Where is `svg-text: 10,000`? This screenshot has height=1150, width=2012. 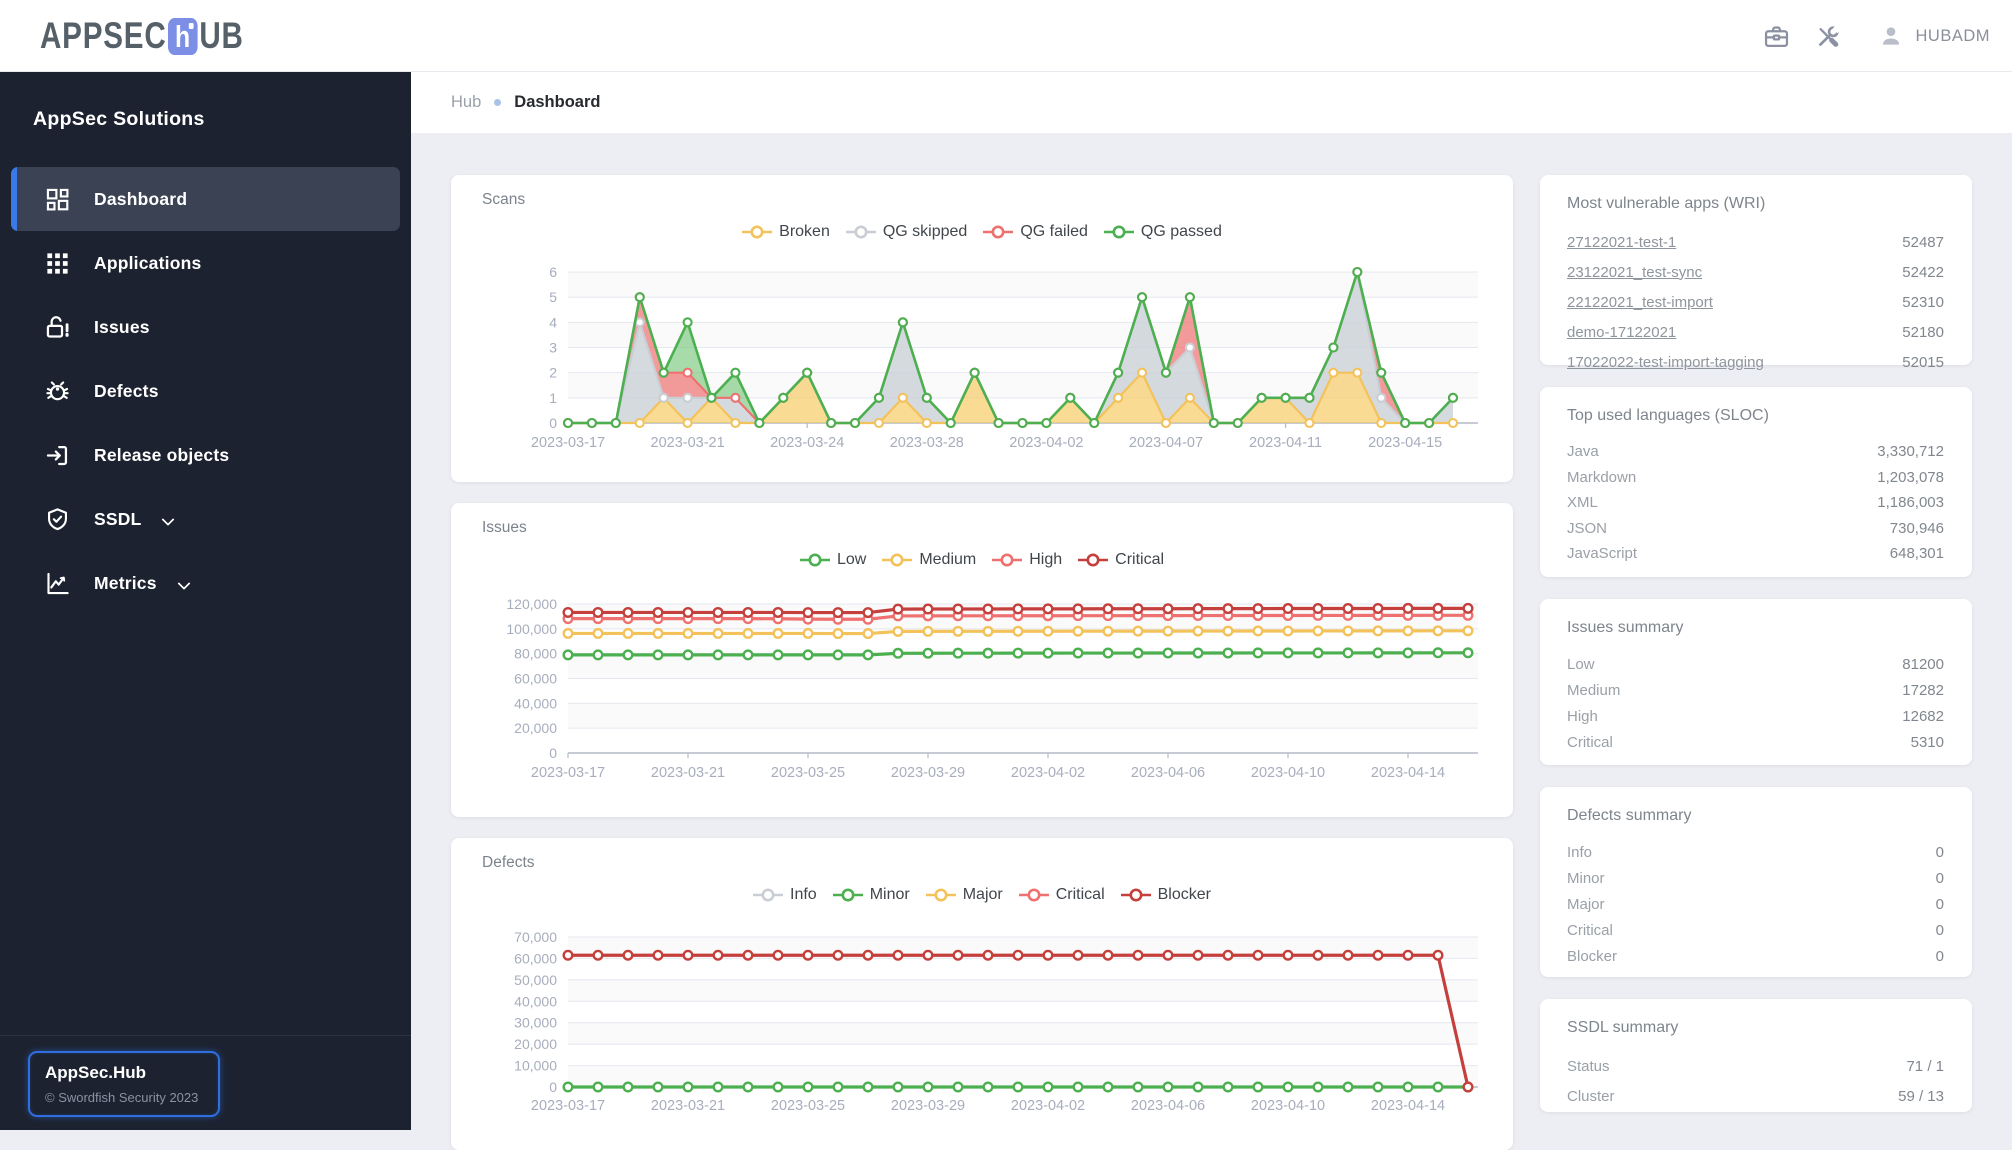
svg-text: 10,000 is located at coordinates (535, 1066).